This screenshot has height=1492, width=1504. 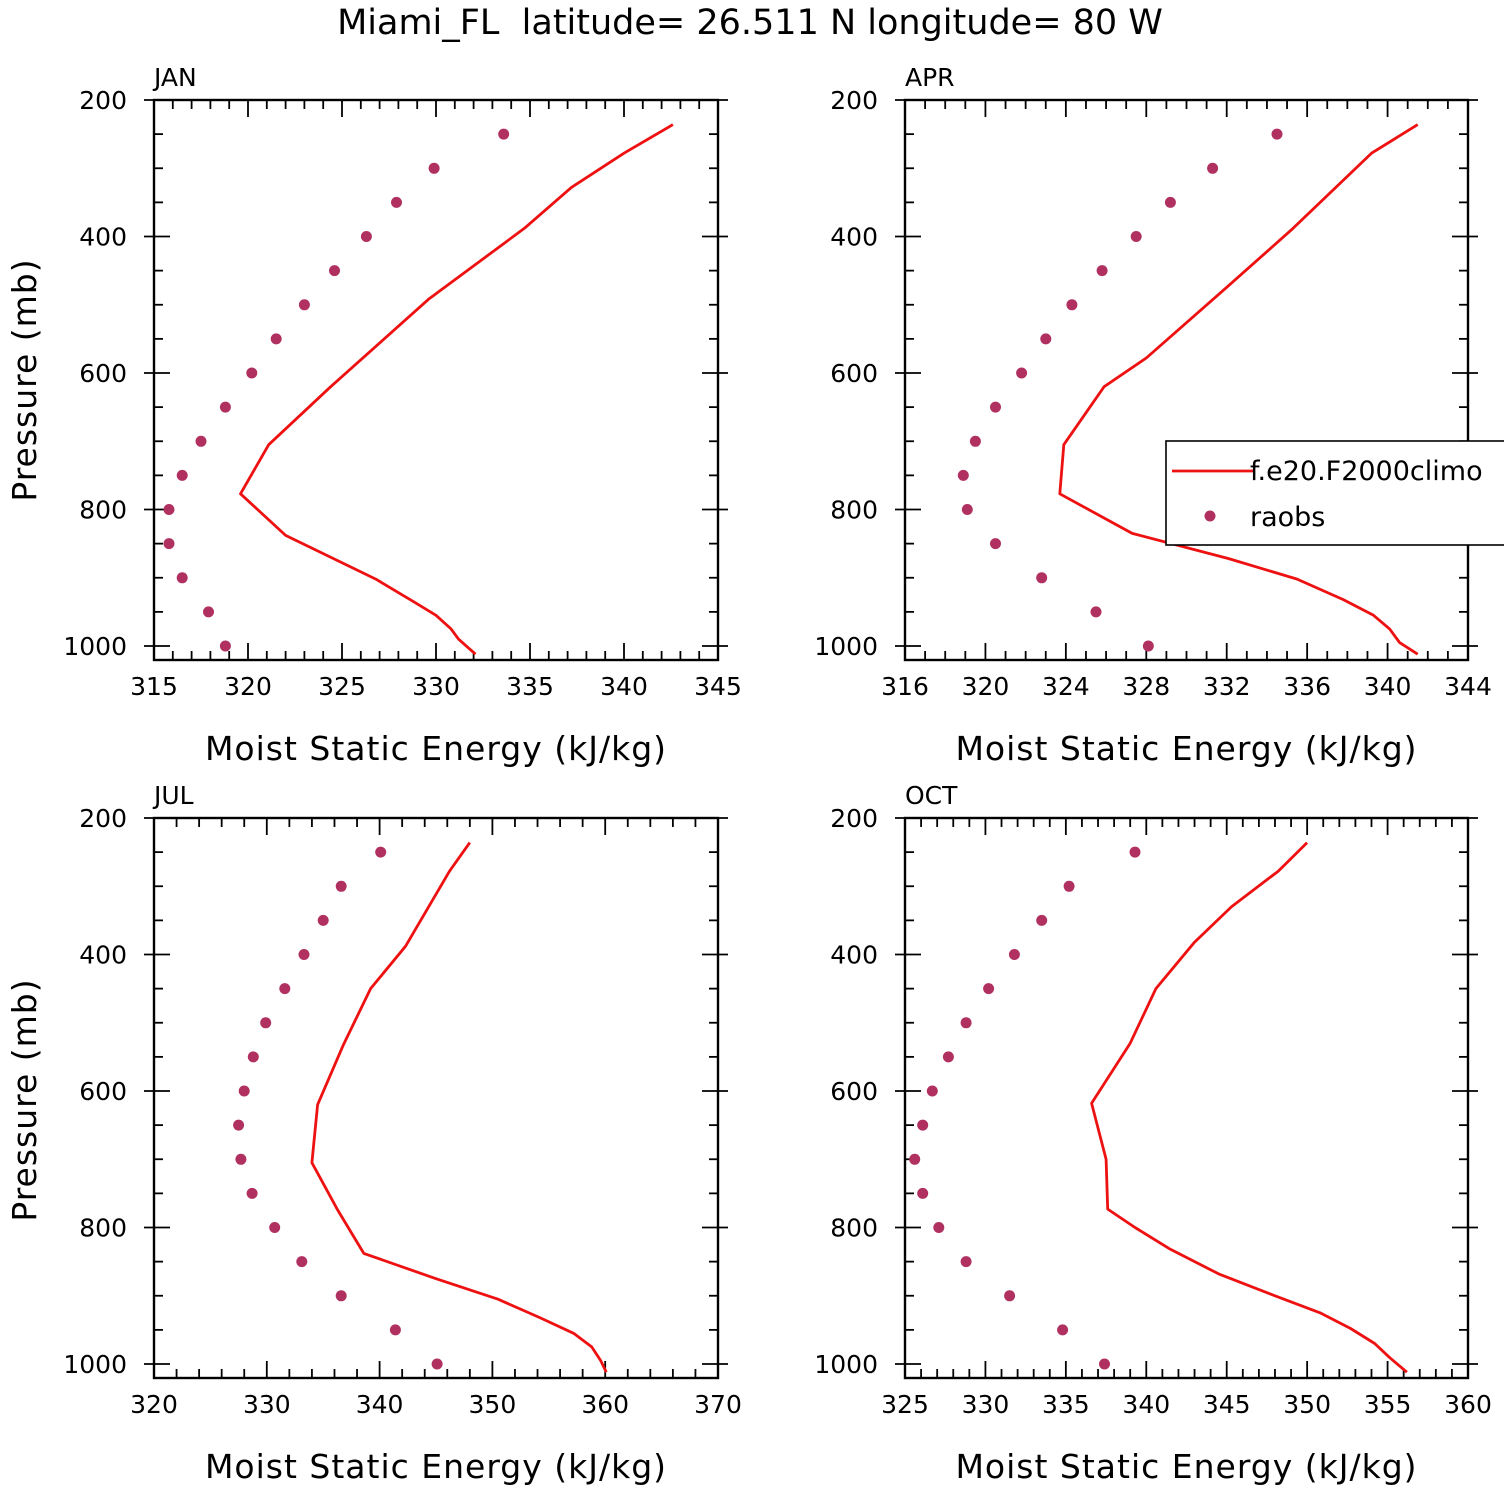 I want to click on legend-box, so click(x=1334, y=493).